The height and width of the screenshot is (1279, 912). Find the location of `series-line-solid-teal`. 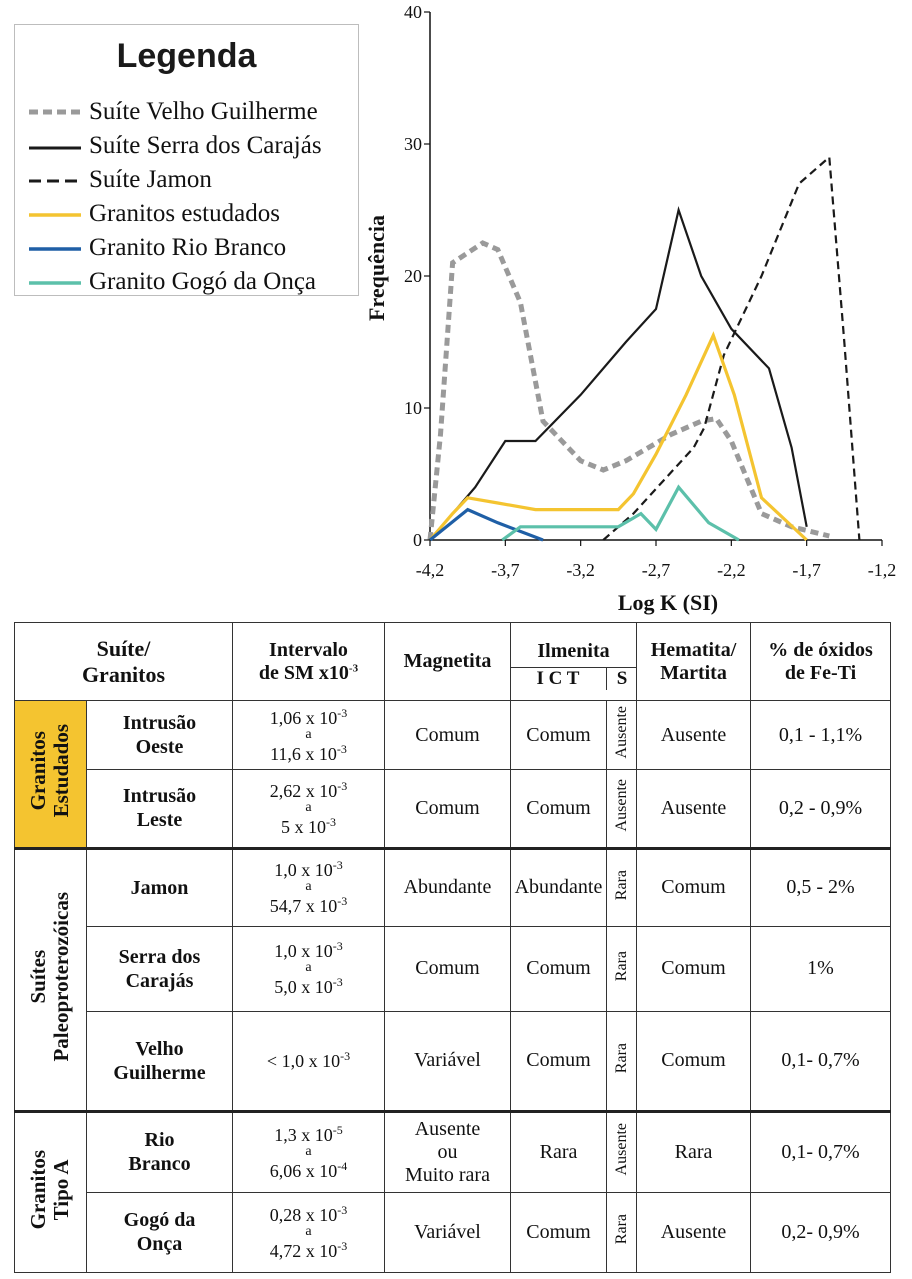

series-line-solid-teal is located at coordinates (620, 513).